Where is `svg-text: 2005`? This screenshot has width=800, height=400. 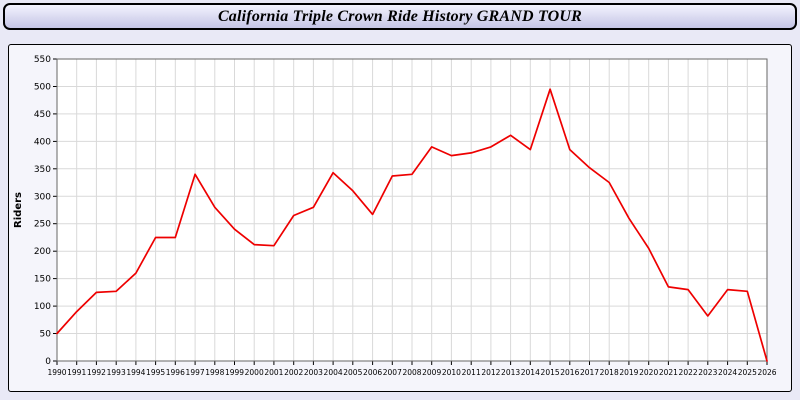
svg-text: 2005 is located at coordinates (352, 372).